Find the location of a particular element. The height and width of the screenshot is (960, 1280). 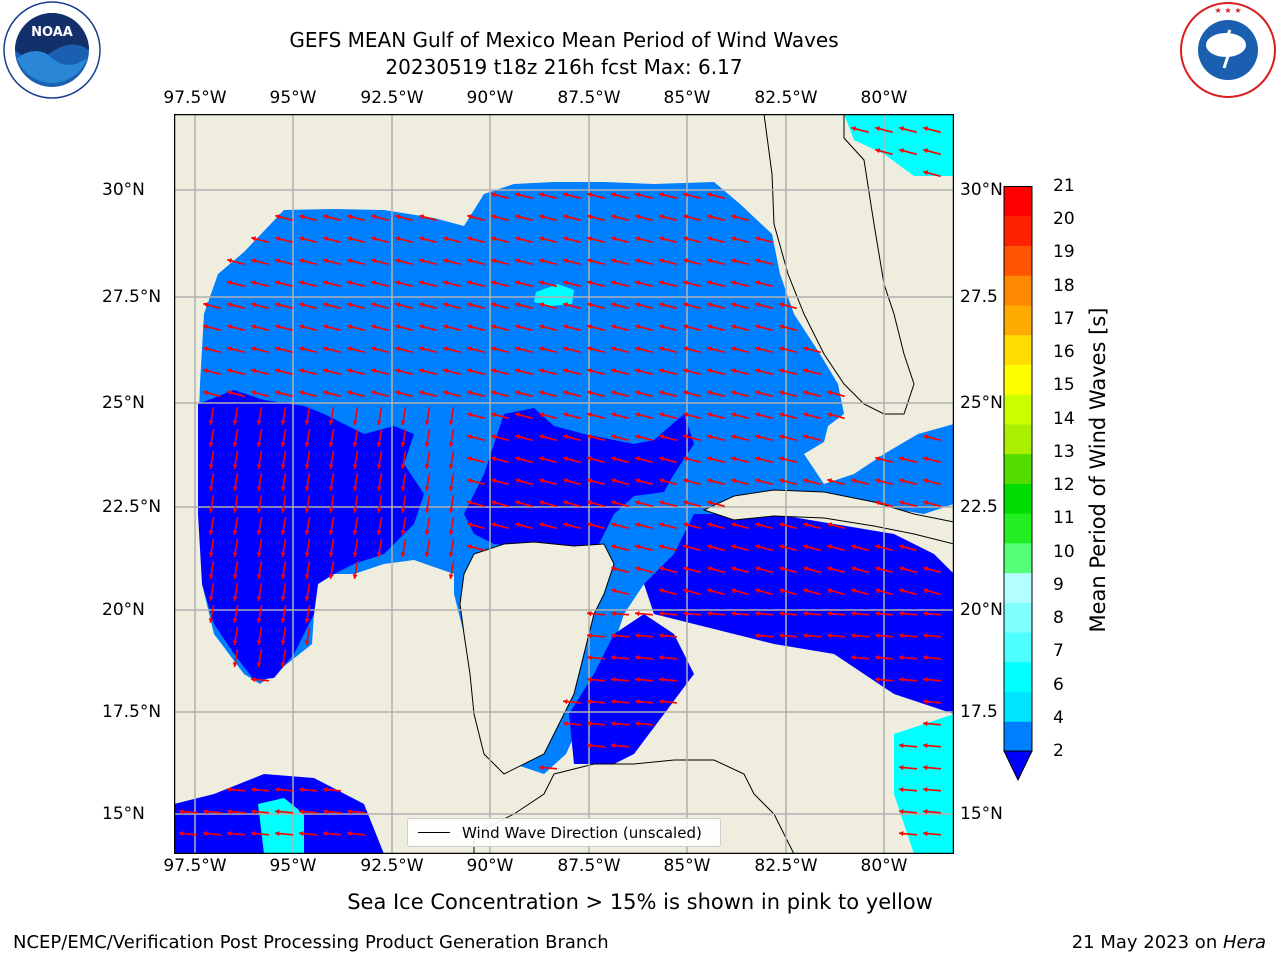

lat-tick-label: 17.5 is located at coordinates (979, 712).